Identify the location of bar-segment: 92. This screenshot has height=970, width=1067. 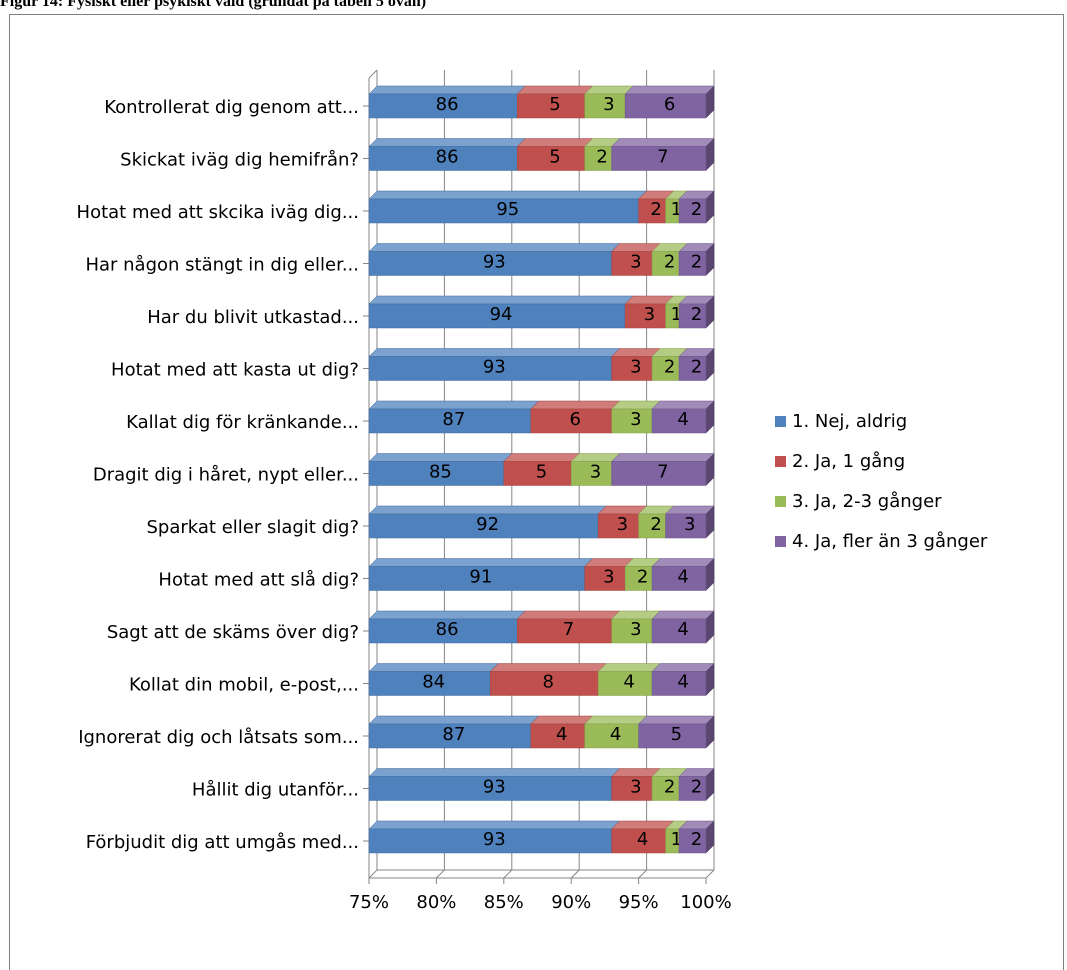
(487, 522).